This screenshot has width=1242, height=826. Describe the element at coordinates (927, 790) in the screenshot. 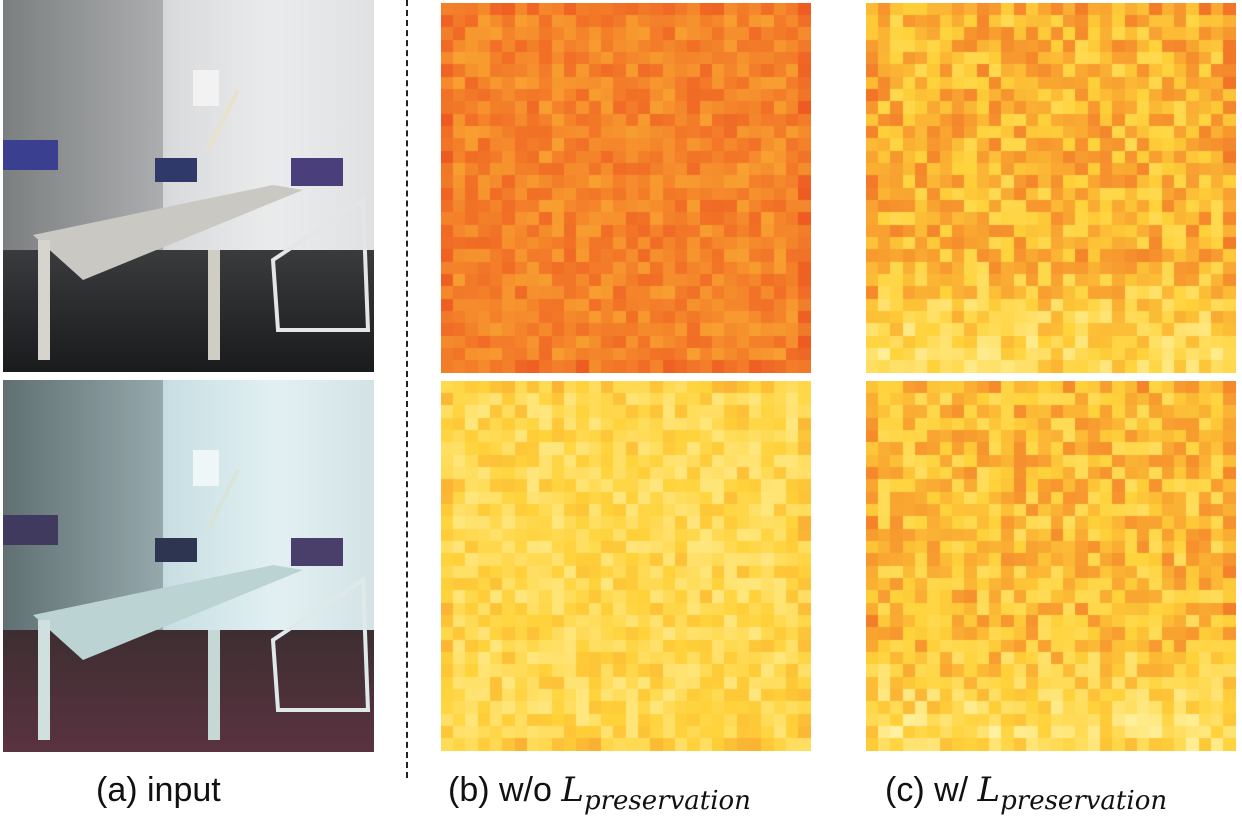

I see `caption-c-text: (c) w/` at that location.